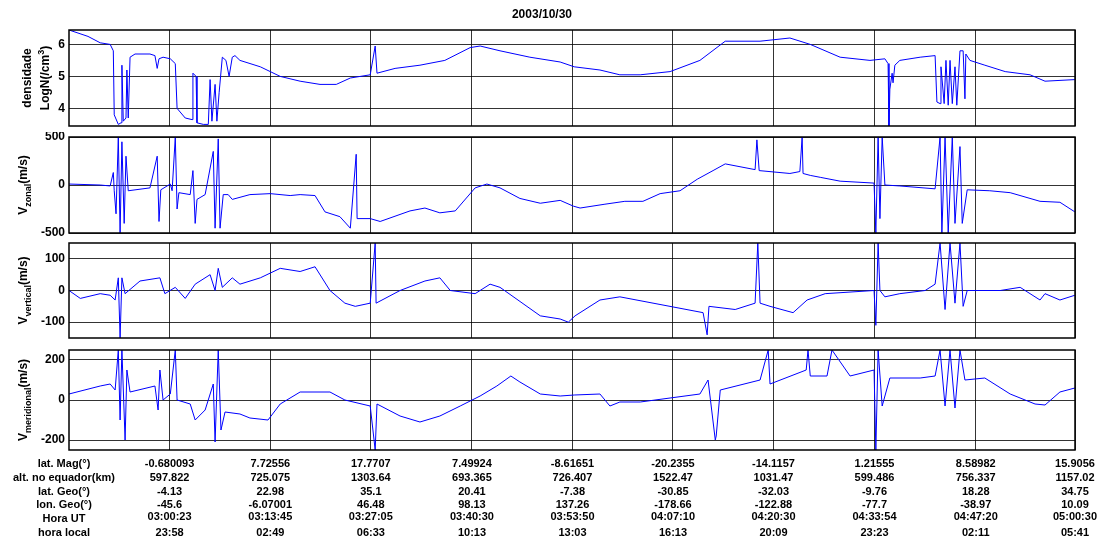  I want to click on text: 137.26, so click(572, 504).